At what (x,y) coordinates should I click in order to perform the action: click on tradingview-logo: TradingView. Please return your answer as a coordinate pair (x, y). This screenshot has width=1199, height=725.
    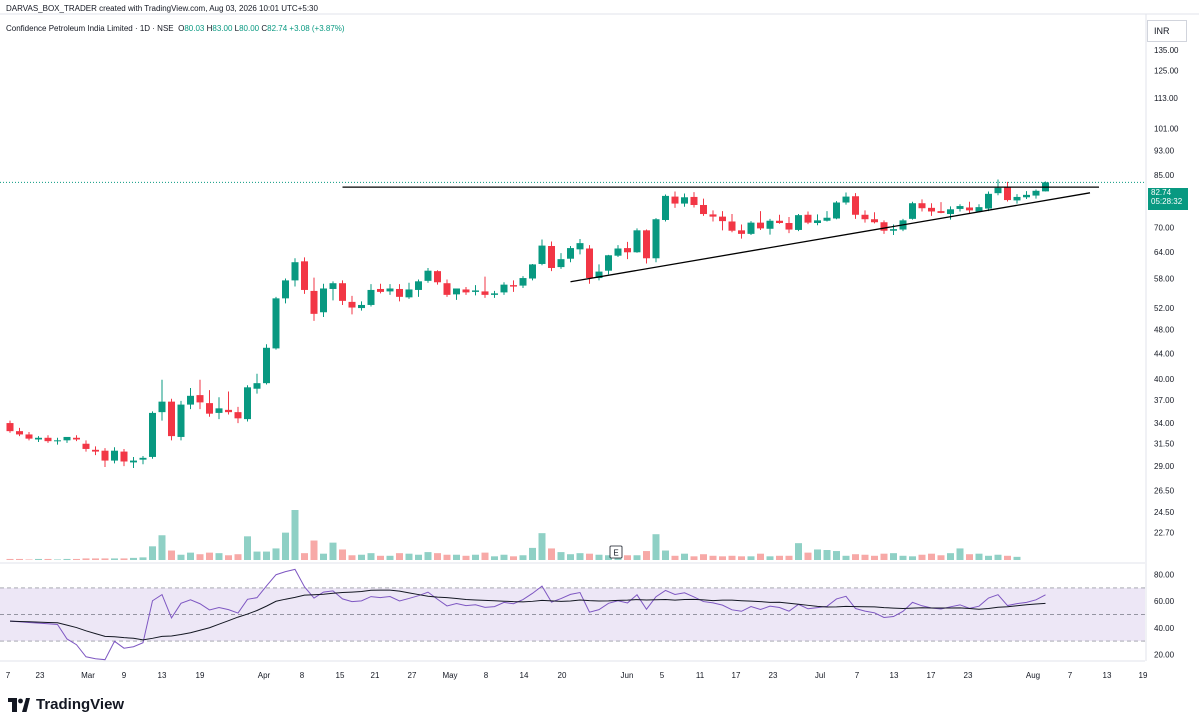
    Looking at the image, I should click on (66, 704).